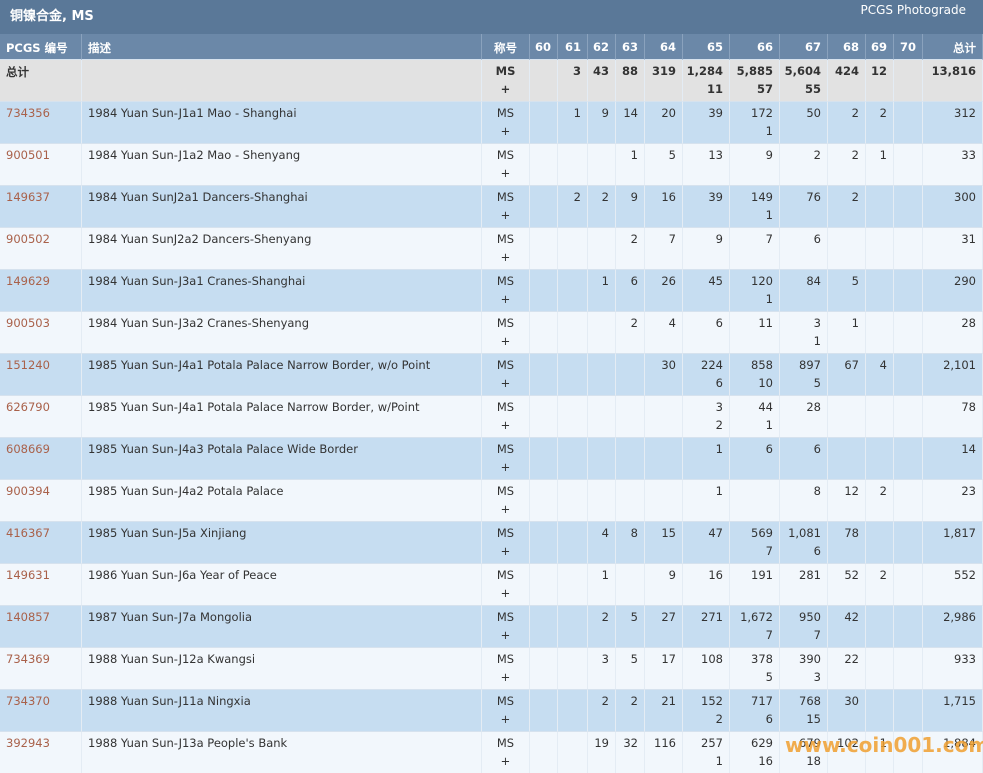 This screenshot has width=983, height=773. What do you see at coordinates (804, 585) in the screenshot?
I see `table-cell: 281` at bounding box center [804, 585].